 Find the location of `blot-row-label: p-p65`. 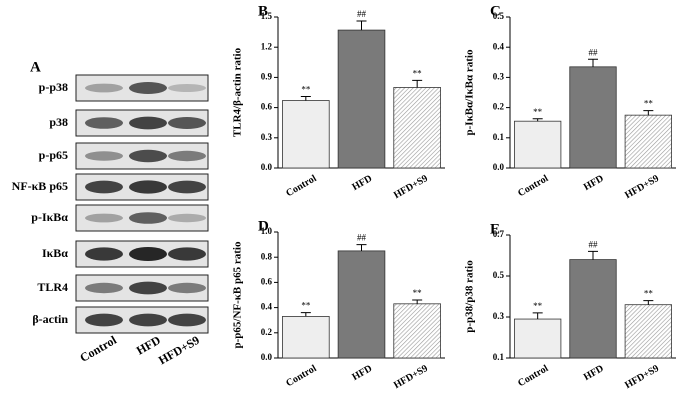

blot-row-label: p-p65 is located at coordinates (53, 155).